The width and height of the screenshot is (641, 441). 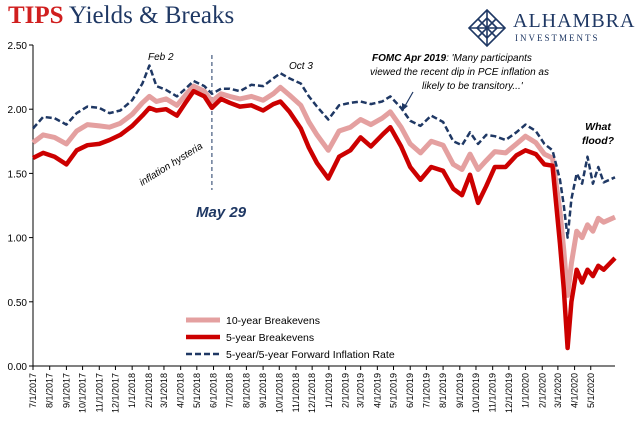 What do you see at coordinates (36, 15) in the screenshot?
I see `chart-title-part1: TIPS` at bounding box center [36, 15].